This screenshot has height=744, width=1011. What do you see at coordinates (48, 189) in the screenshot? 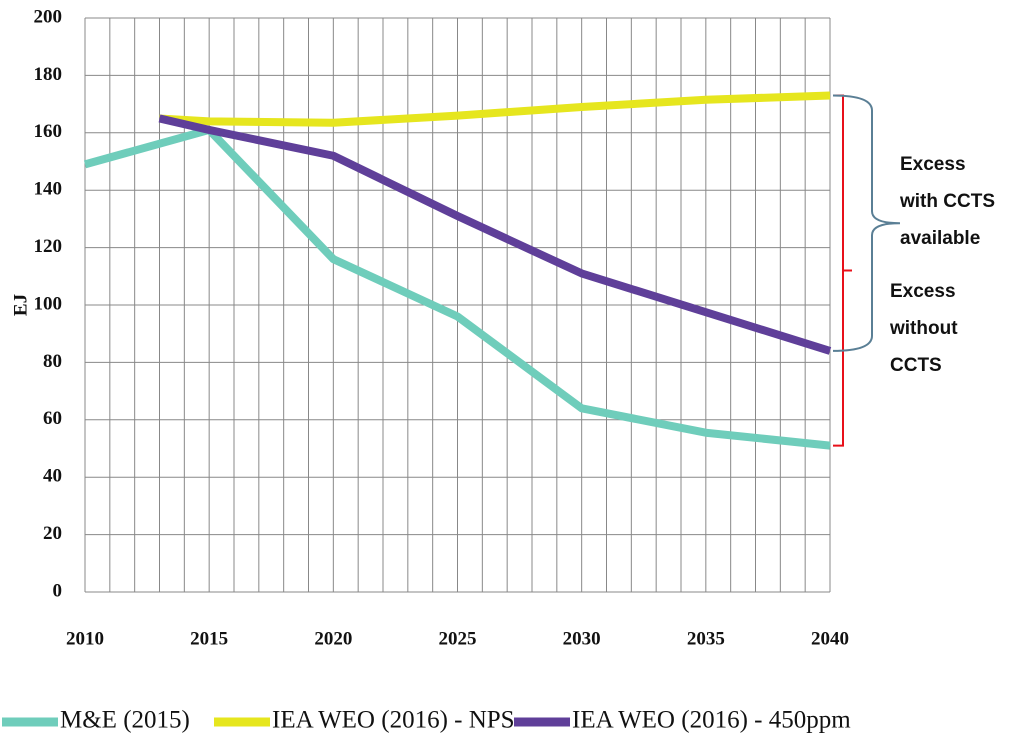
I see `y-tick-label: 140` at bounding box center [48, 189].